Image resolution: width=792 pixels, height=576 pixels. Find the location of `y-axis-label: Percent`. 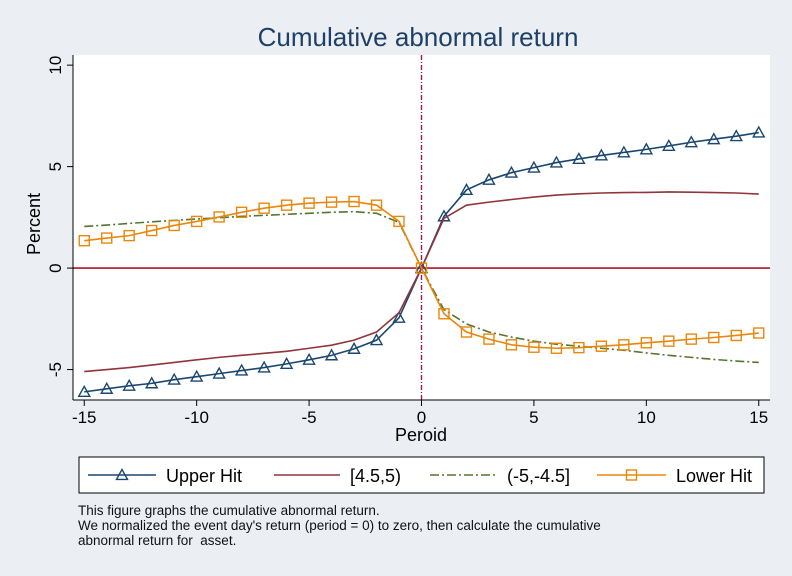

y-axis-label: Percent is located at coordinates (34, 224).